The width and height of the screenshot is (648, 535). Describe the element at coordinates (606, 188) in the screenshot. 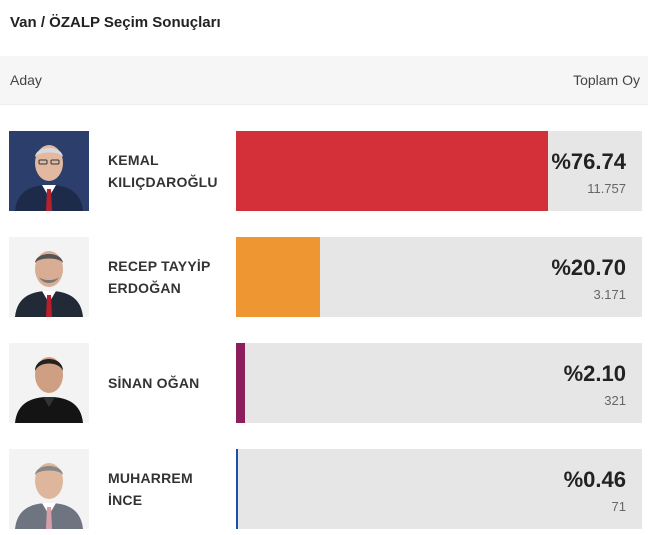

I see `vote-count: 11.757` at that location.